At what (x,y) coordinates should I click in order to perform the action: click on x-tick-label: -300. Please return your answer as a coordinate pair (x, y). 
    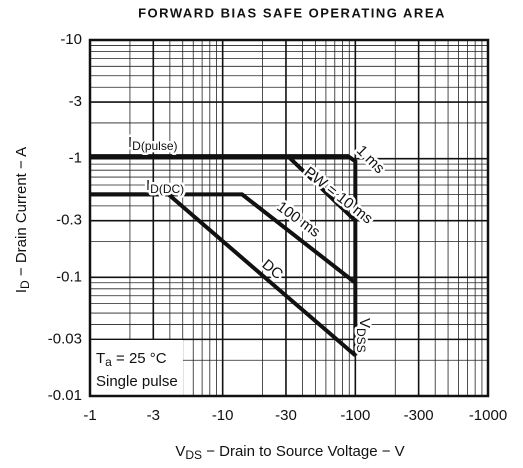
    Looking at the image, I should click on (419, 415).